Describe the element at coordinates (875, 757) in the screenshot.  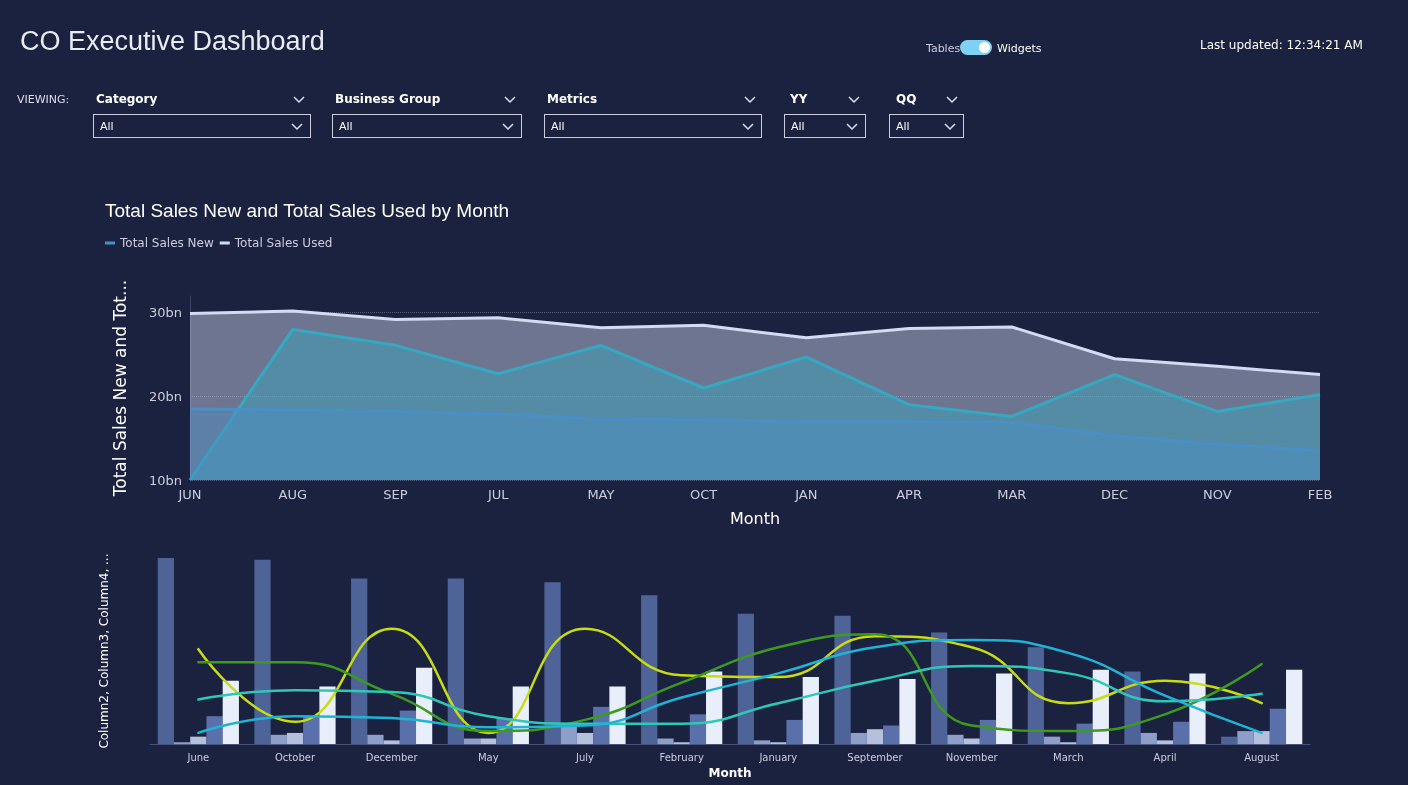
I see `x-tick-label: September` at that location.